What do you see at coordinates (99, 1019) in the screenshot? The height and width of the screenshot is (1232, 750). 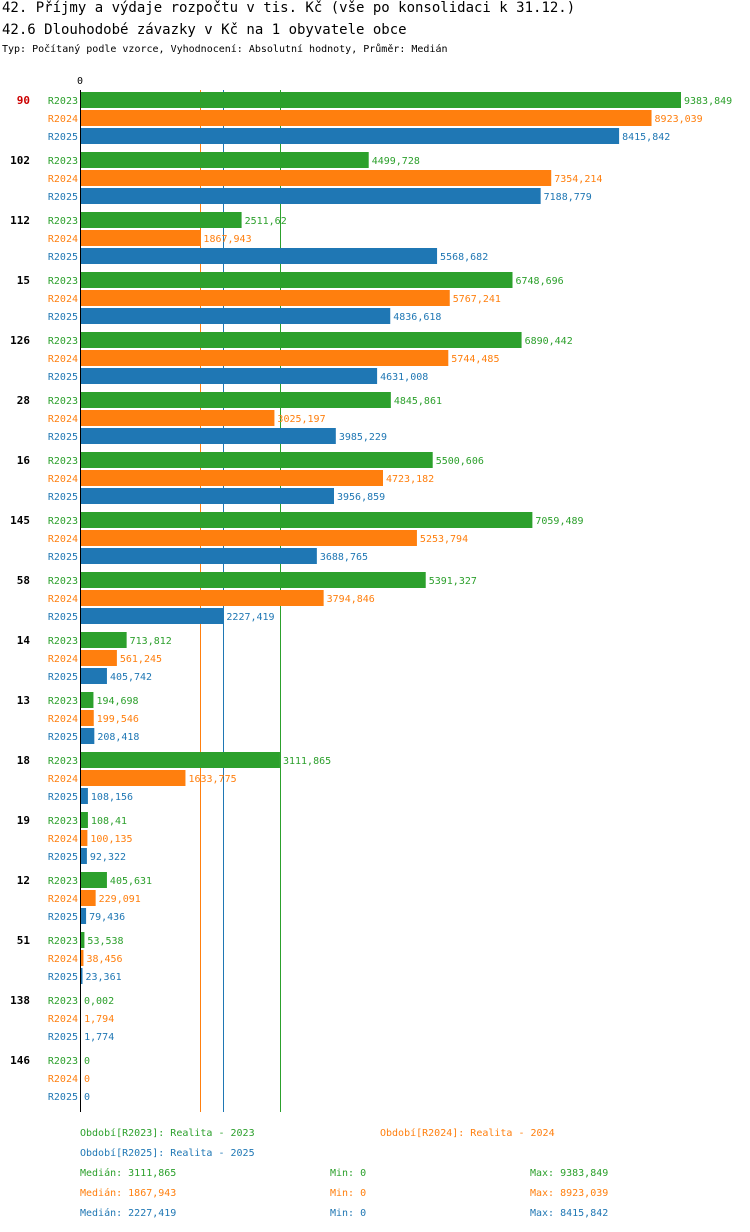 I see `bar-value-label: 1,794` at bounding box center [99, 1019].